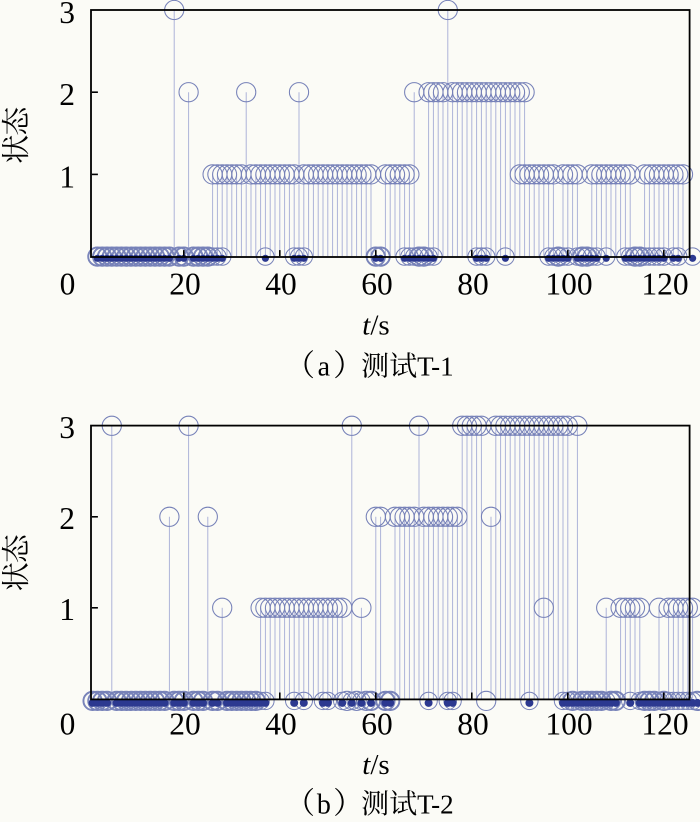 The height and width of the screenshot is (822, 700). I want to click on svg-text: T-1, so click(435, 367).